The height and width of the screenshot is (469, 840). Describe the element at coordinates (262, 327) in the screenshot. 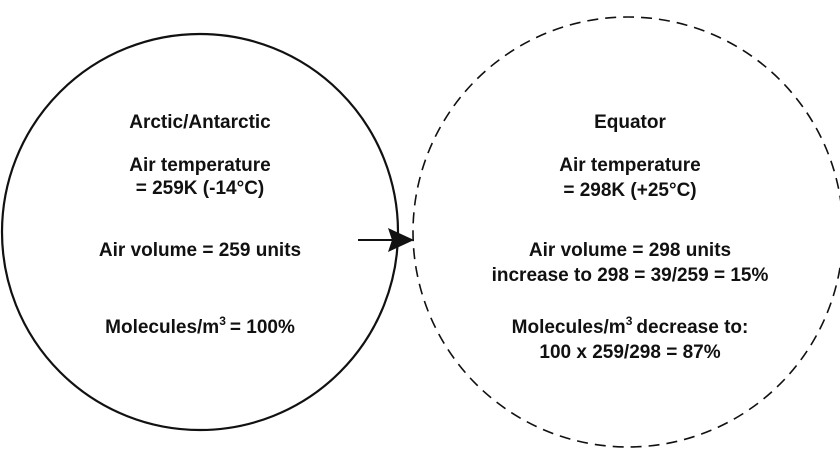

I see `text-part: = 100%` at that location.